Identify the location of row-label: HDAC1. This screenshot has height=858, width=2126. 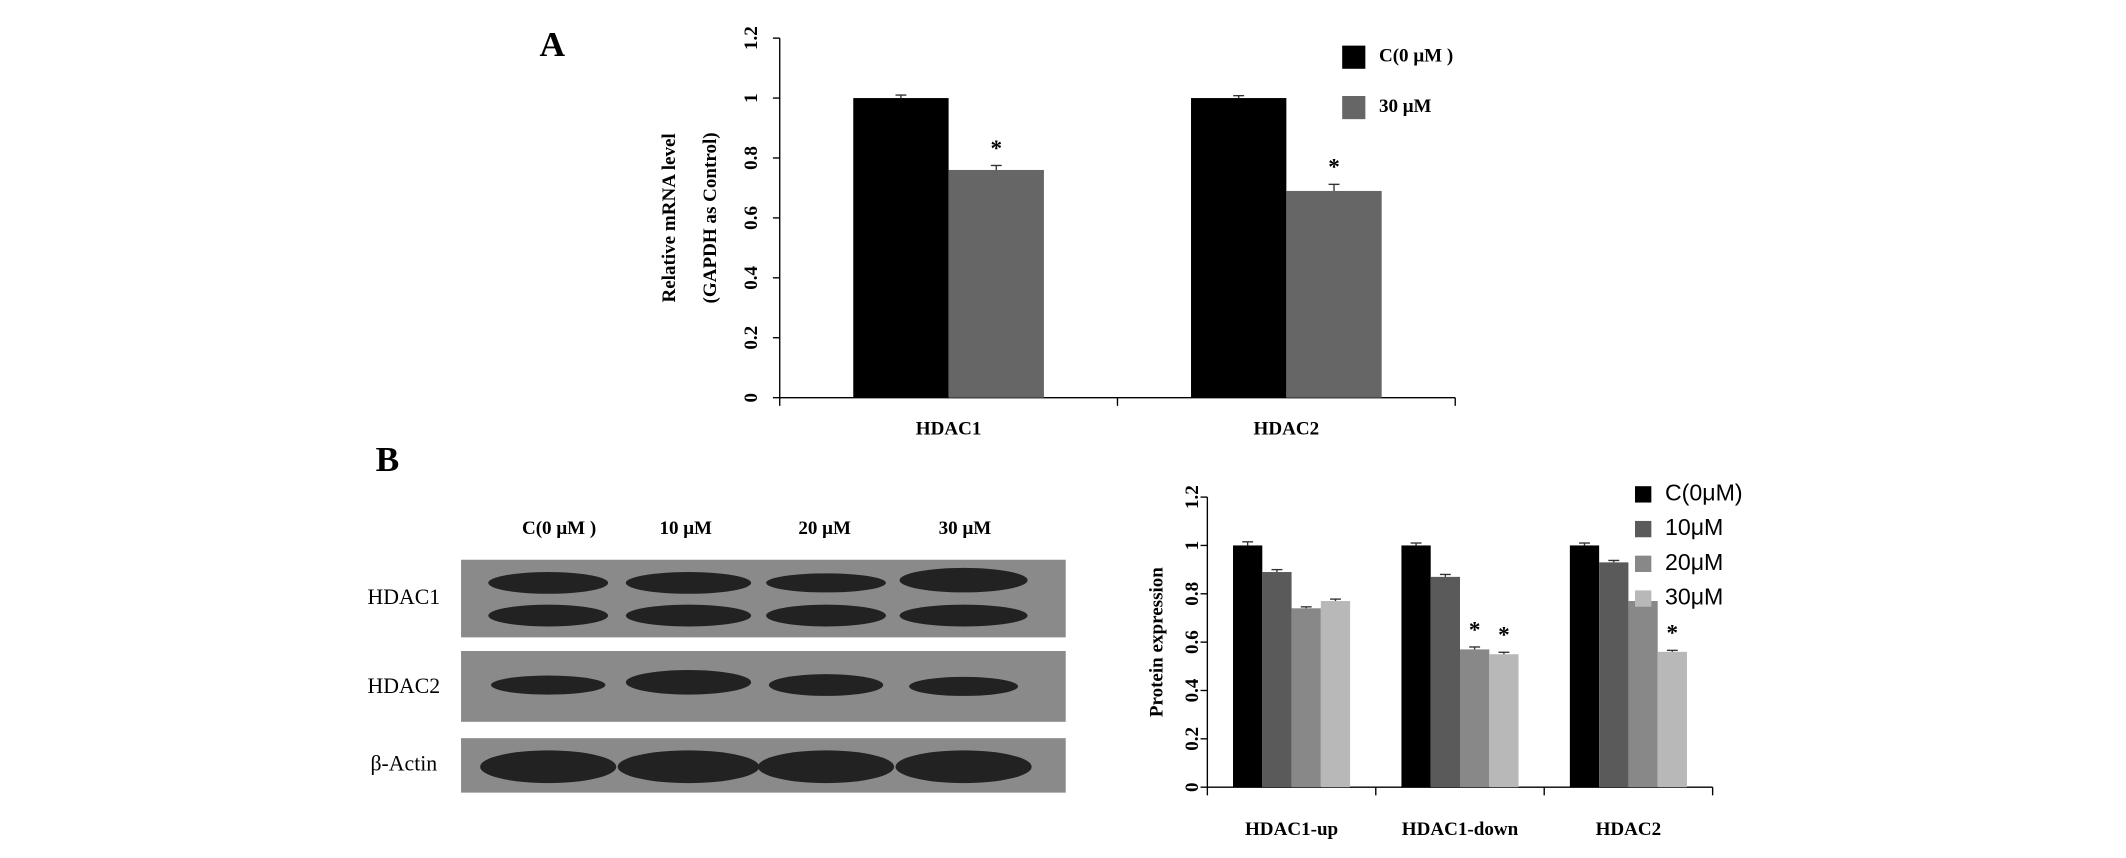
(404, 597).